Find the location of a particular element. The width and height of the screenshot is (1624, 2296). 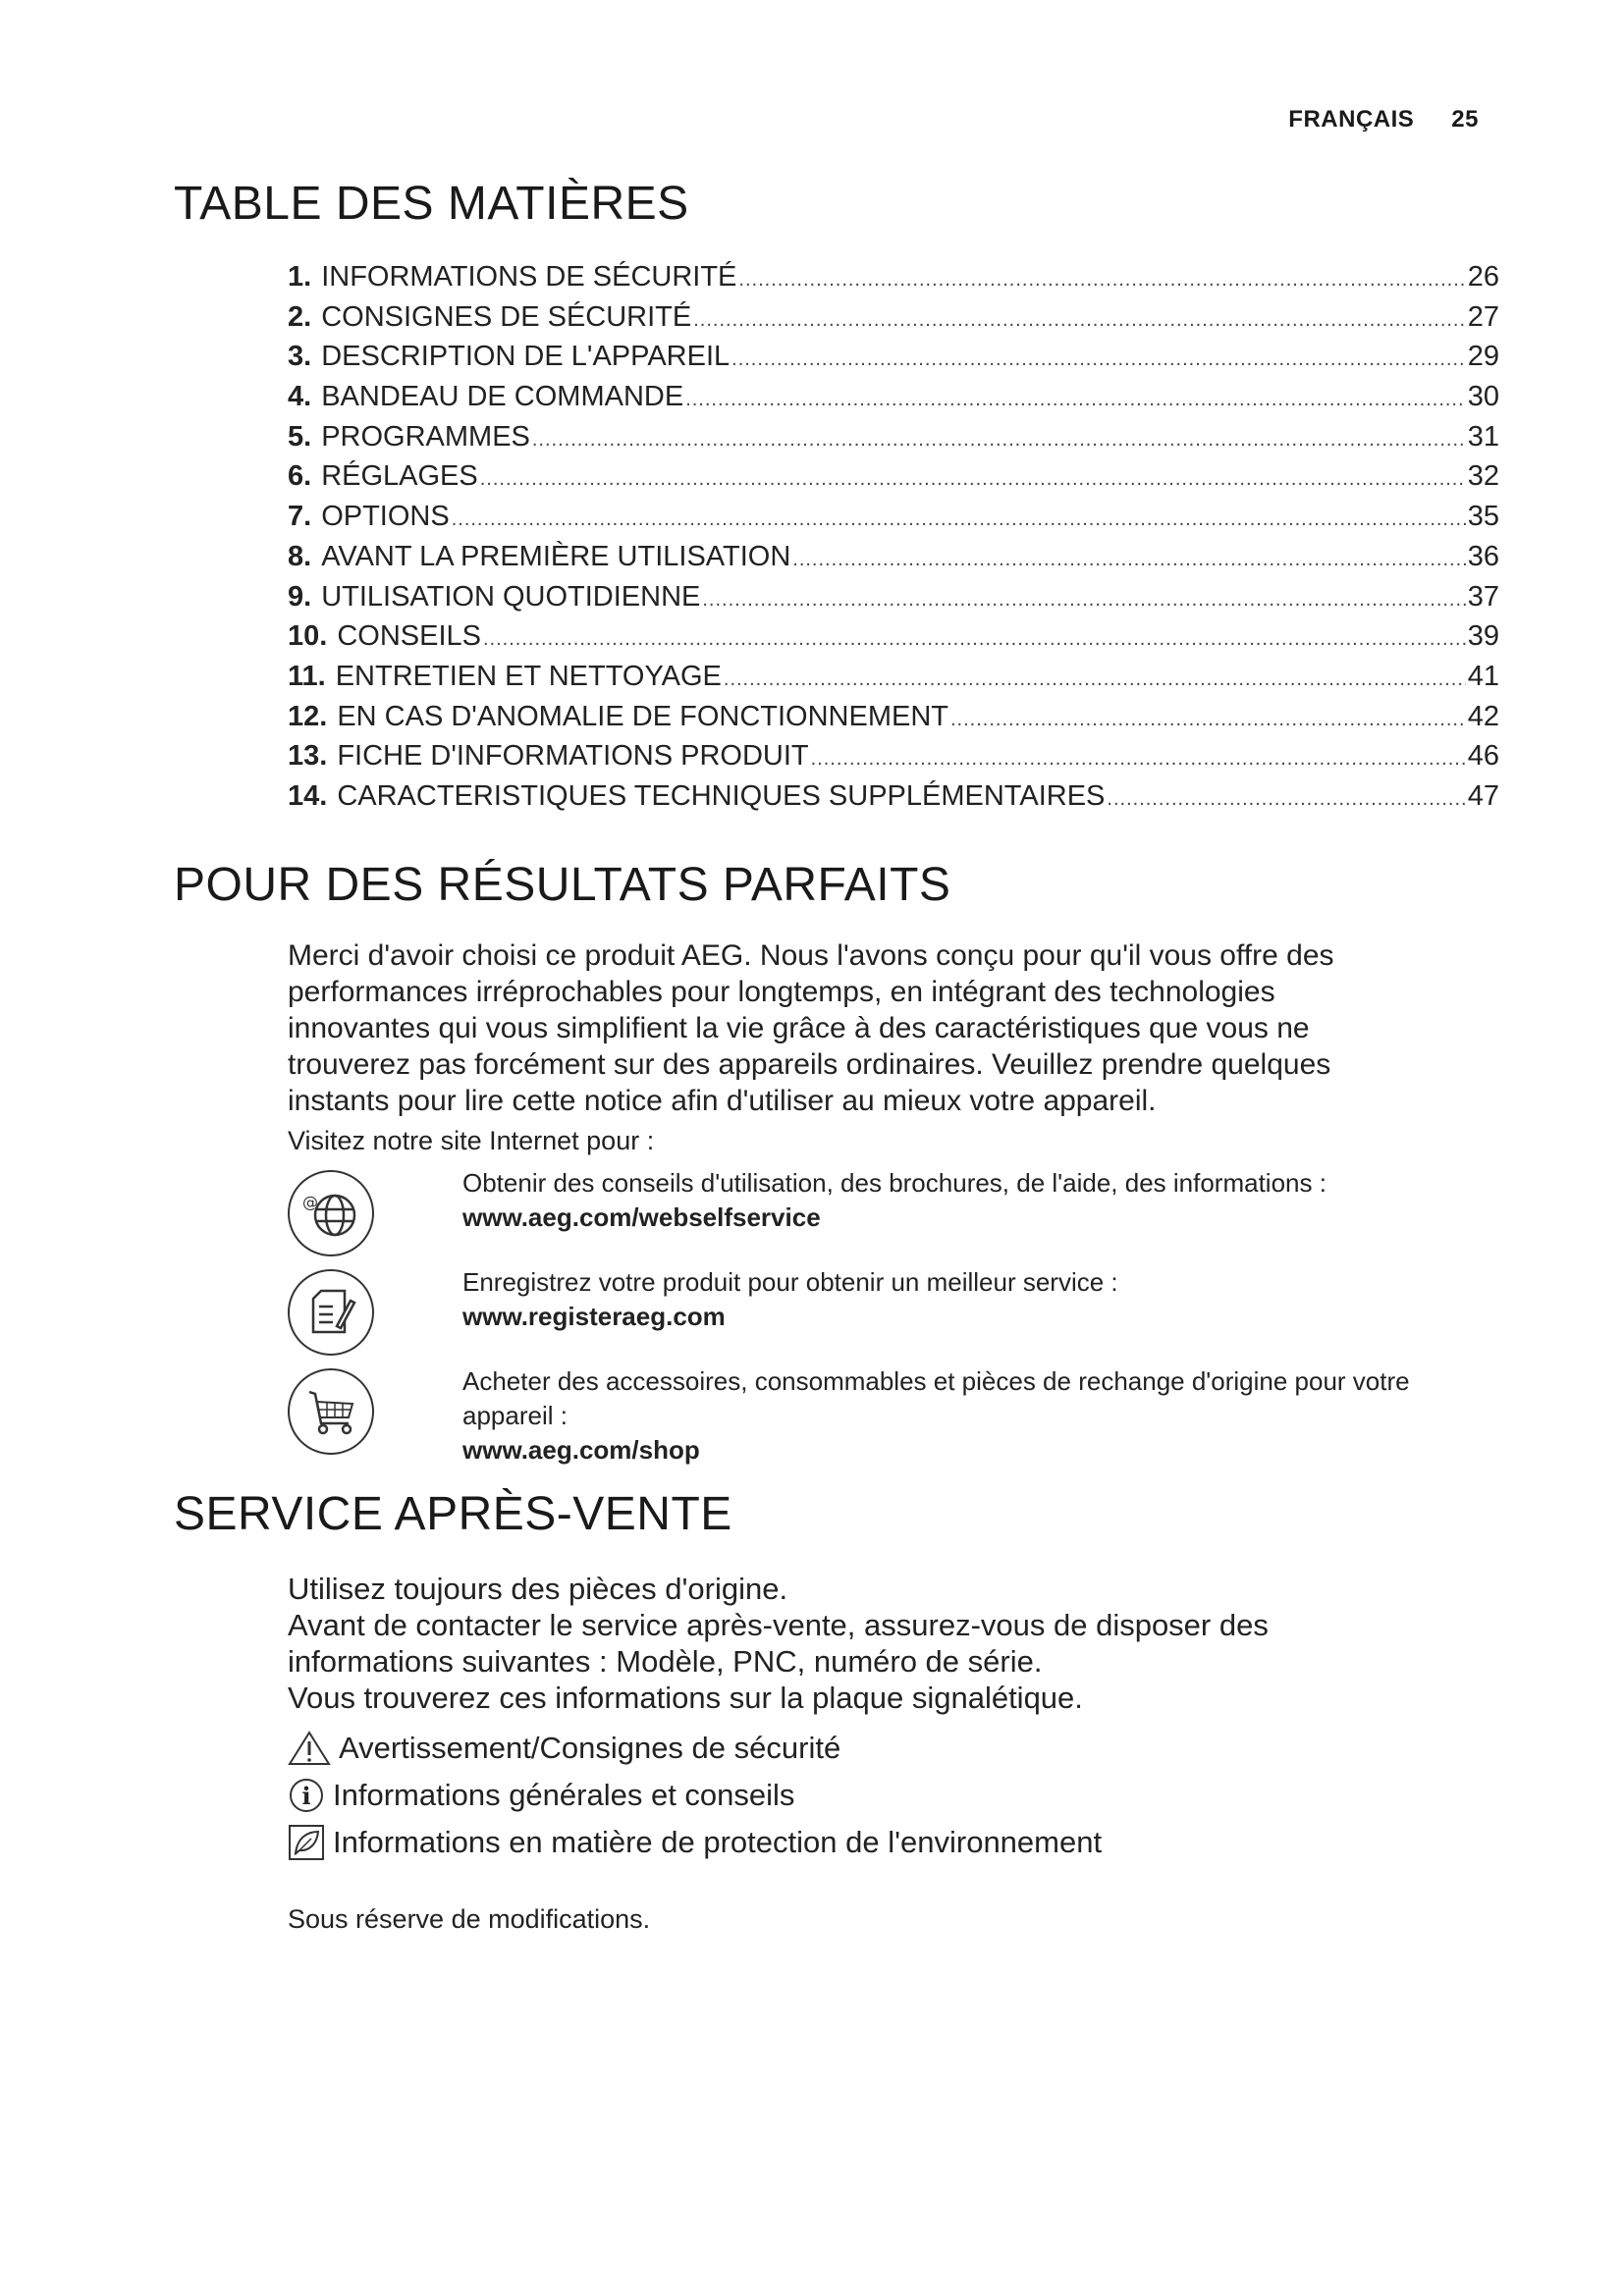

toc-item: 10. CONSEILS 39 is located at coordinates (893, 640).